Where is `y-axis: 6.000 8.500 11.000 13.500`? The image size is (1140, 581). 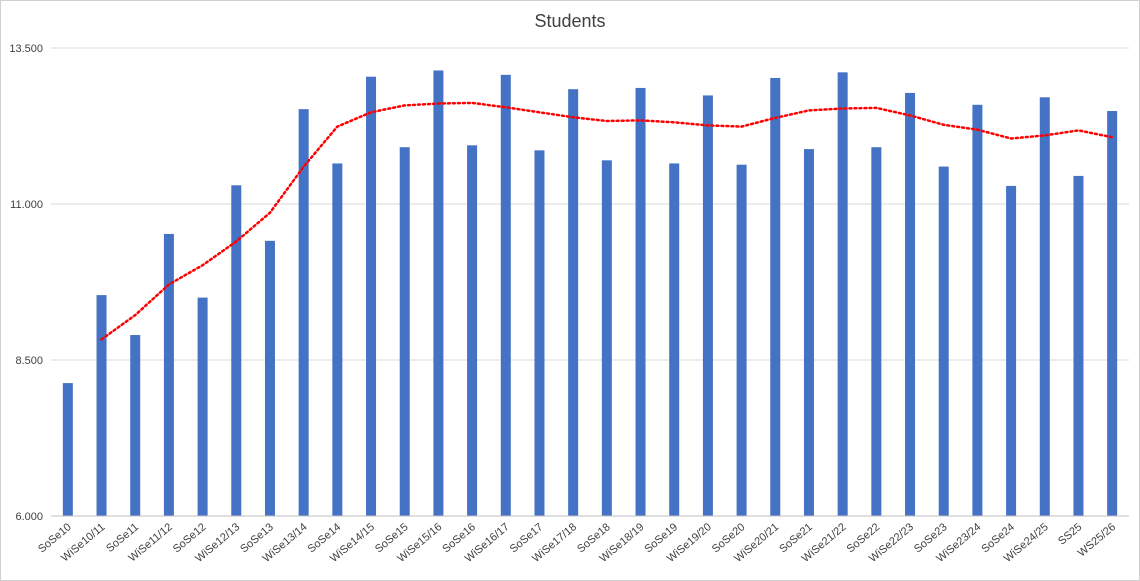 y-axis: 6.000 8.500 11.000 13.500 is located at coordinates (26, 283).